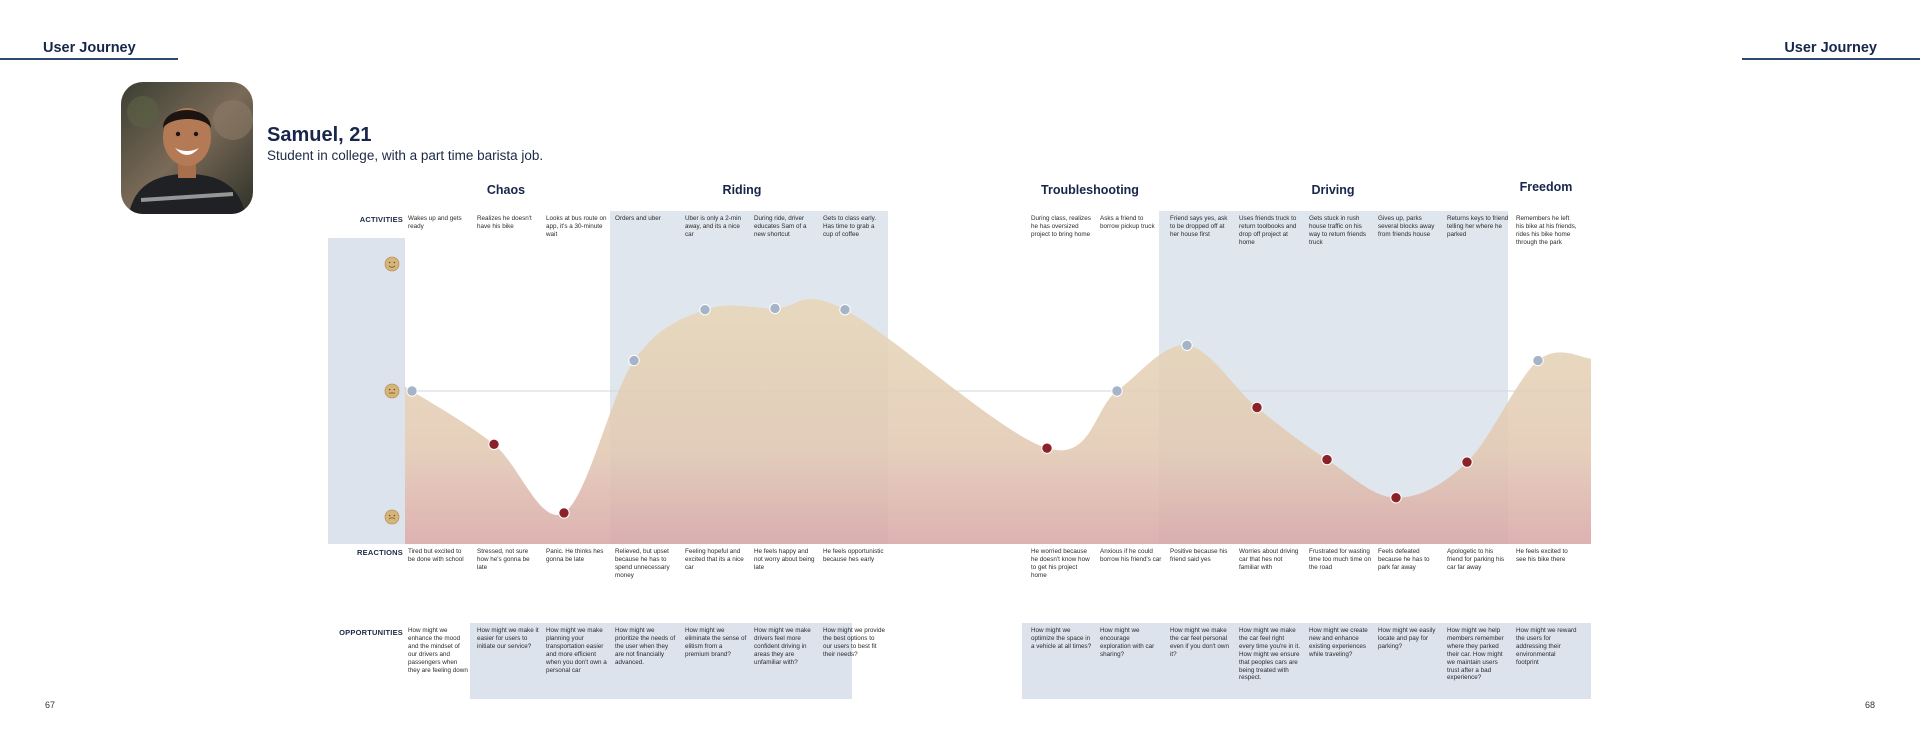 The height and width of the screenshot is (742, 1920). What do you see at coordinates (1199, 555) in the screenshot?
I see `reaction-cell-10: Positive because his friend said yes` at bounding box center [1199, 555].